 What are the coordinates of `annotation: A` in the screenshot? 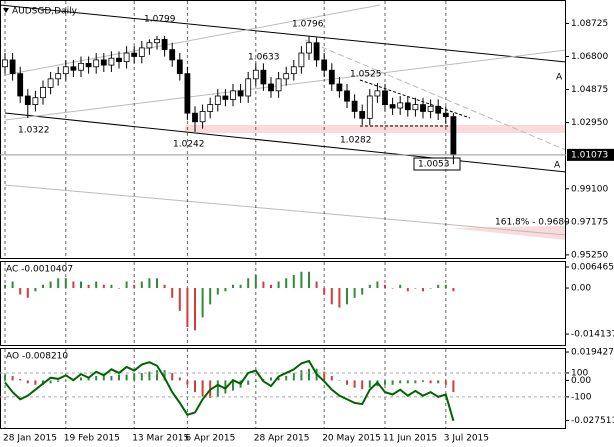 It's located at (559, 78).